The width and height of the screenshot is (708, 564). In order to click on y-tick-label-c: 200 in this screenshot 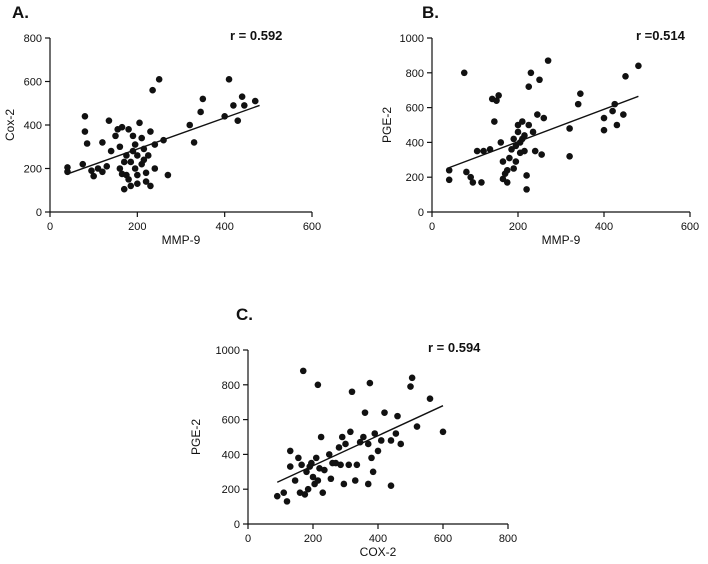, I will do `click(231, 490)`.